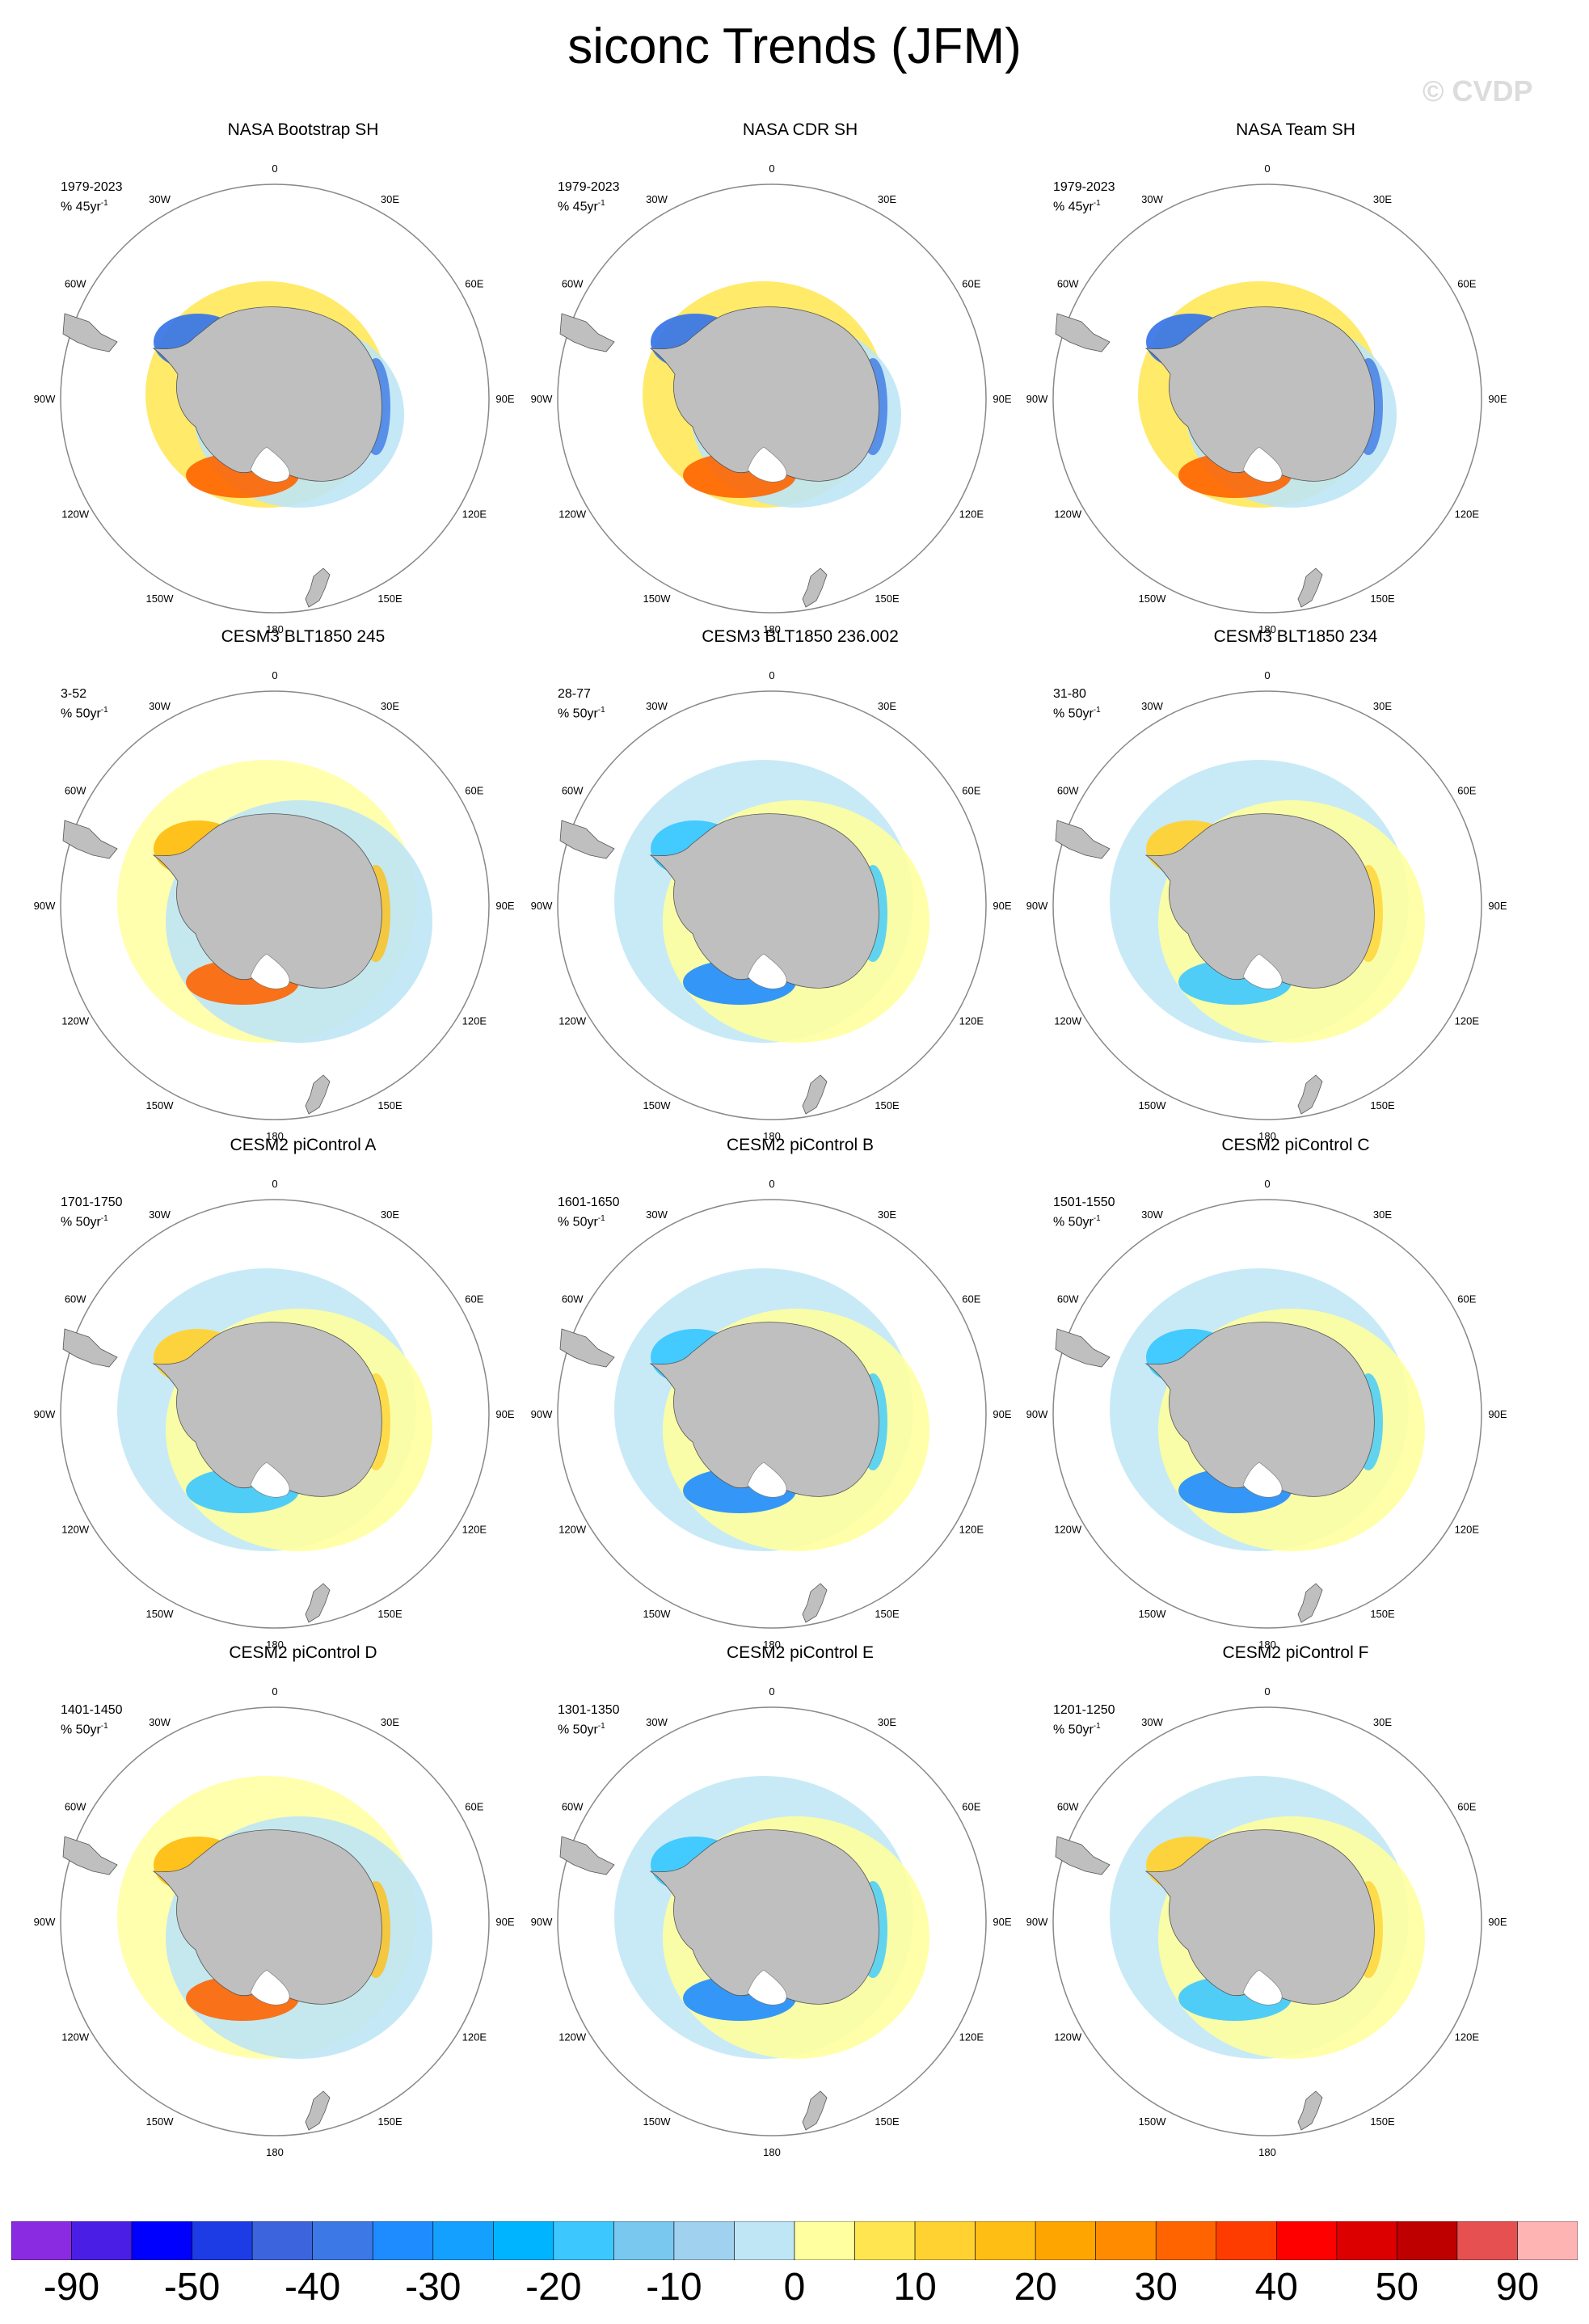 The image size is (1589, 2324). I want to click on panel-period: 1979-2023, so click(1084, 187).